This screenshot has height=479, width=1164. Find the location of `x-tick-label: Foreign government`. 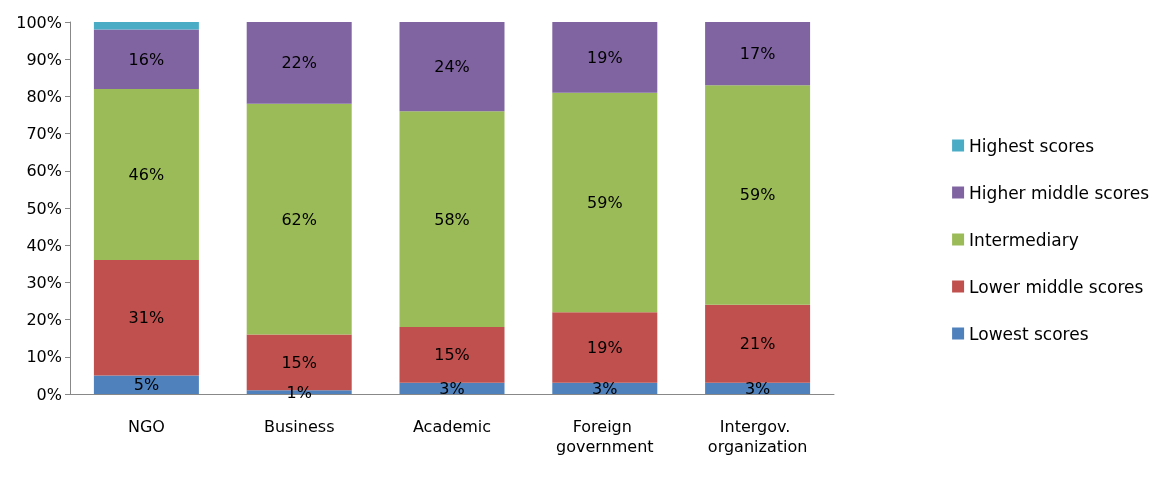

x-tick-label: Foreign government is located at coordinates (605, 436).